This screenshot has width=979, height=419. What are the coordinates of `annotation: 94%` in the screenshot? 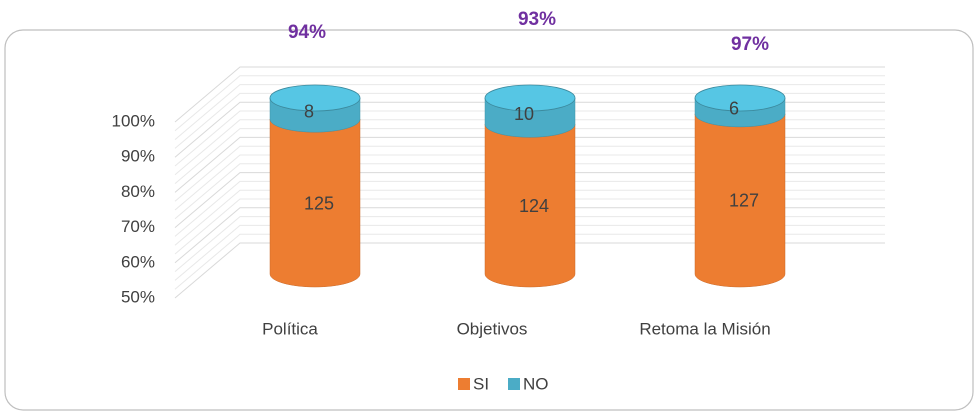 It's located at (307, 32).